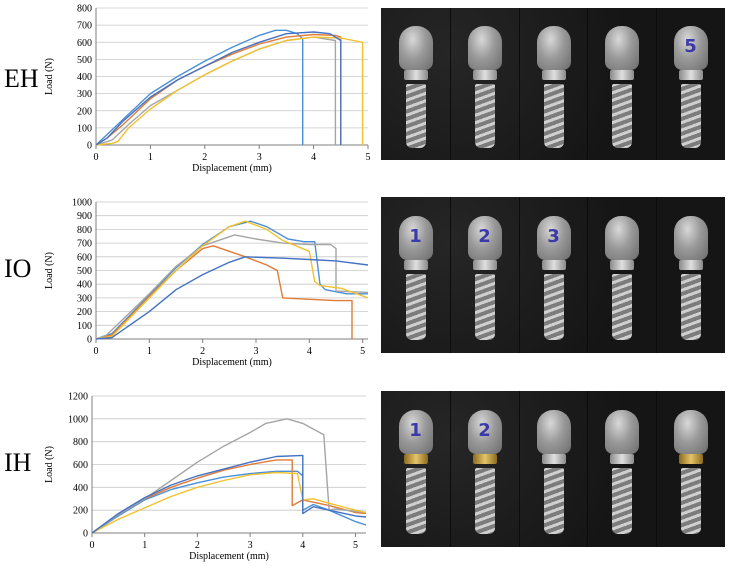 This screenshot has height=566, width=730. I want to click on y-axis-title: Load (N), so click(49, 76).